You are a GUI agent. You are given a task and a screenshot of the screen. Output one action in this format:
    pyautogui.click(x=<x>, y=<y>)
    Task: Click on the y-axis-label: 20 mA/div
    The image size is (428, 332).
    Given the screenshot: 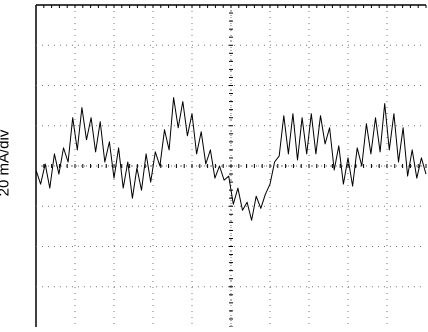 What is the action you would take?
    pyautogui.click(x=6, y=163)
    